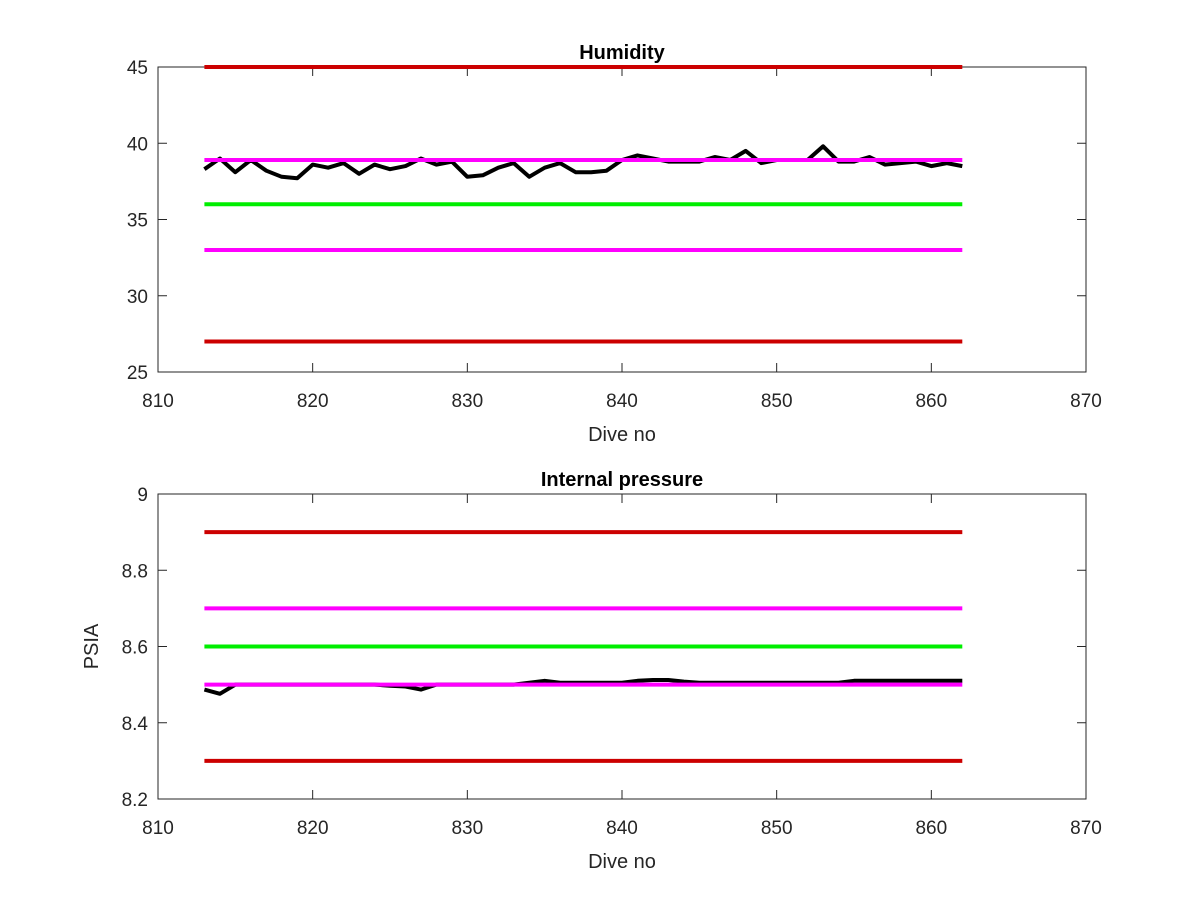 This screenshot has height=900, width=1200. Describe the element at coordinates (313, 401) in the screenshot. I see `humidity-x-tick-label: 820` at that location.